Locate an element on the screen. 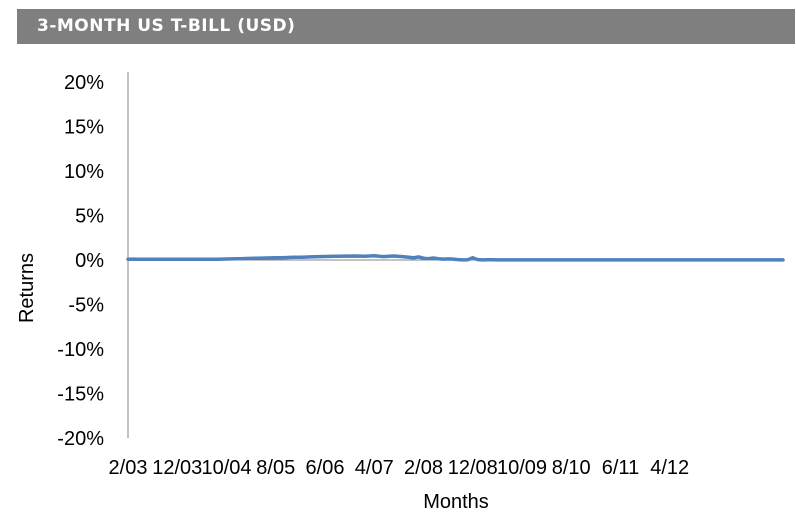 The width and height of the screenshot is (796, 517). y-tick-label: 20% is located at coordinates (84, 83).